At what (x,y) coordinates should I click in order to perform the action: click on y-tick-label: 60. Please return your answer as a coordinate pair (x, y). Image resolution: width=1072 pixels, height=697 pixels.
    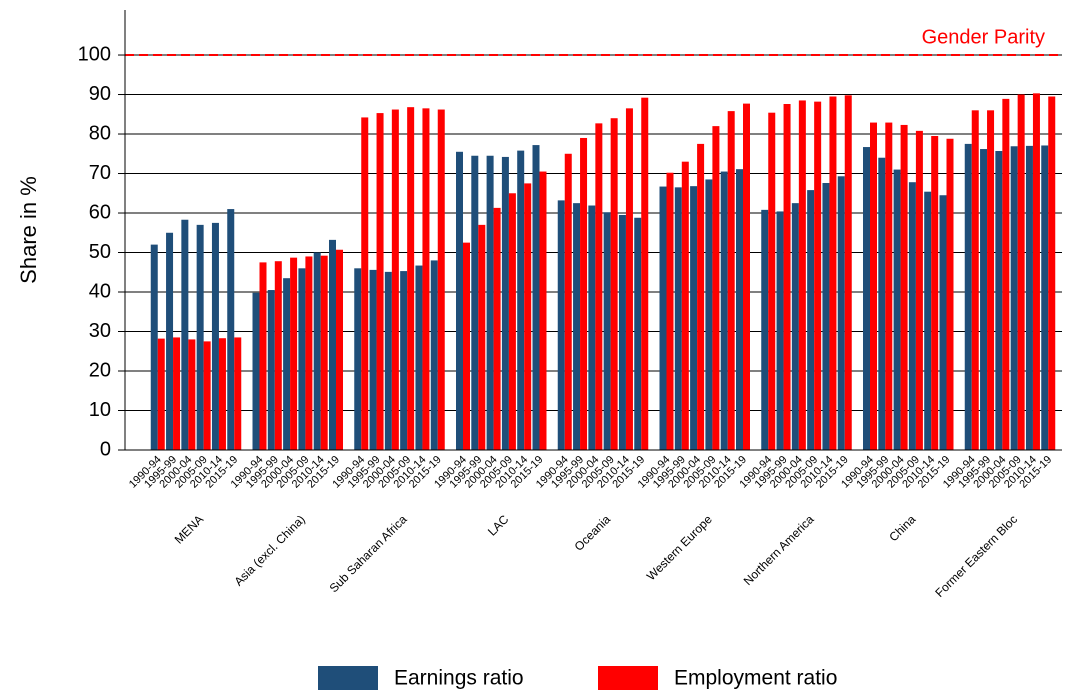
    Looking at the image, I should click on (100, 212).